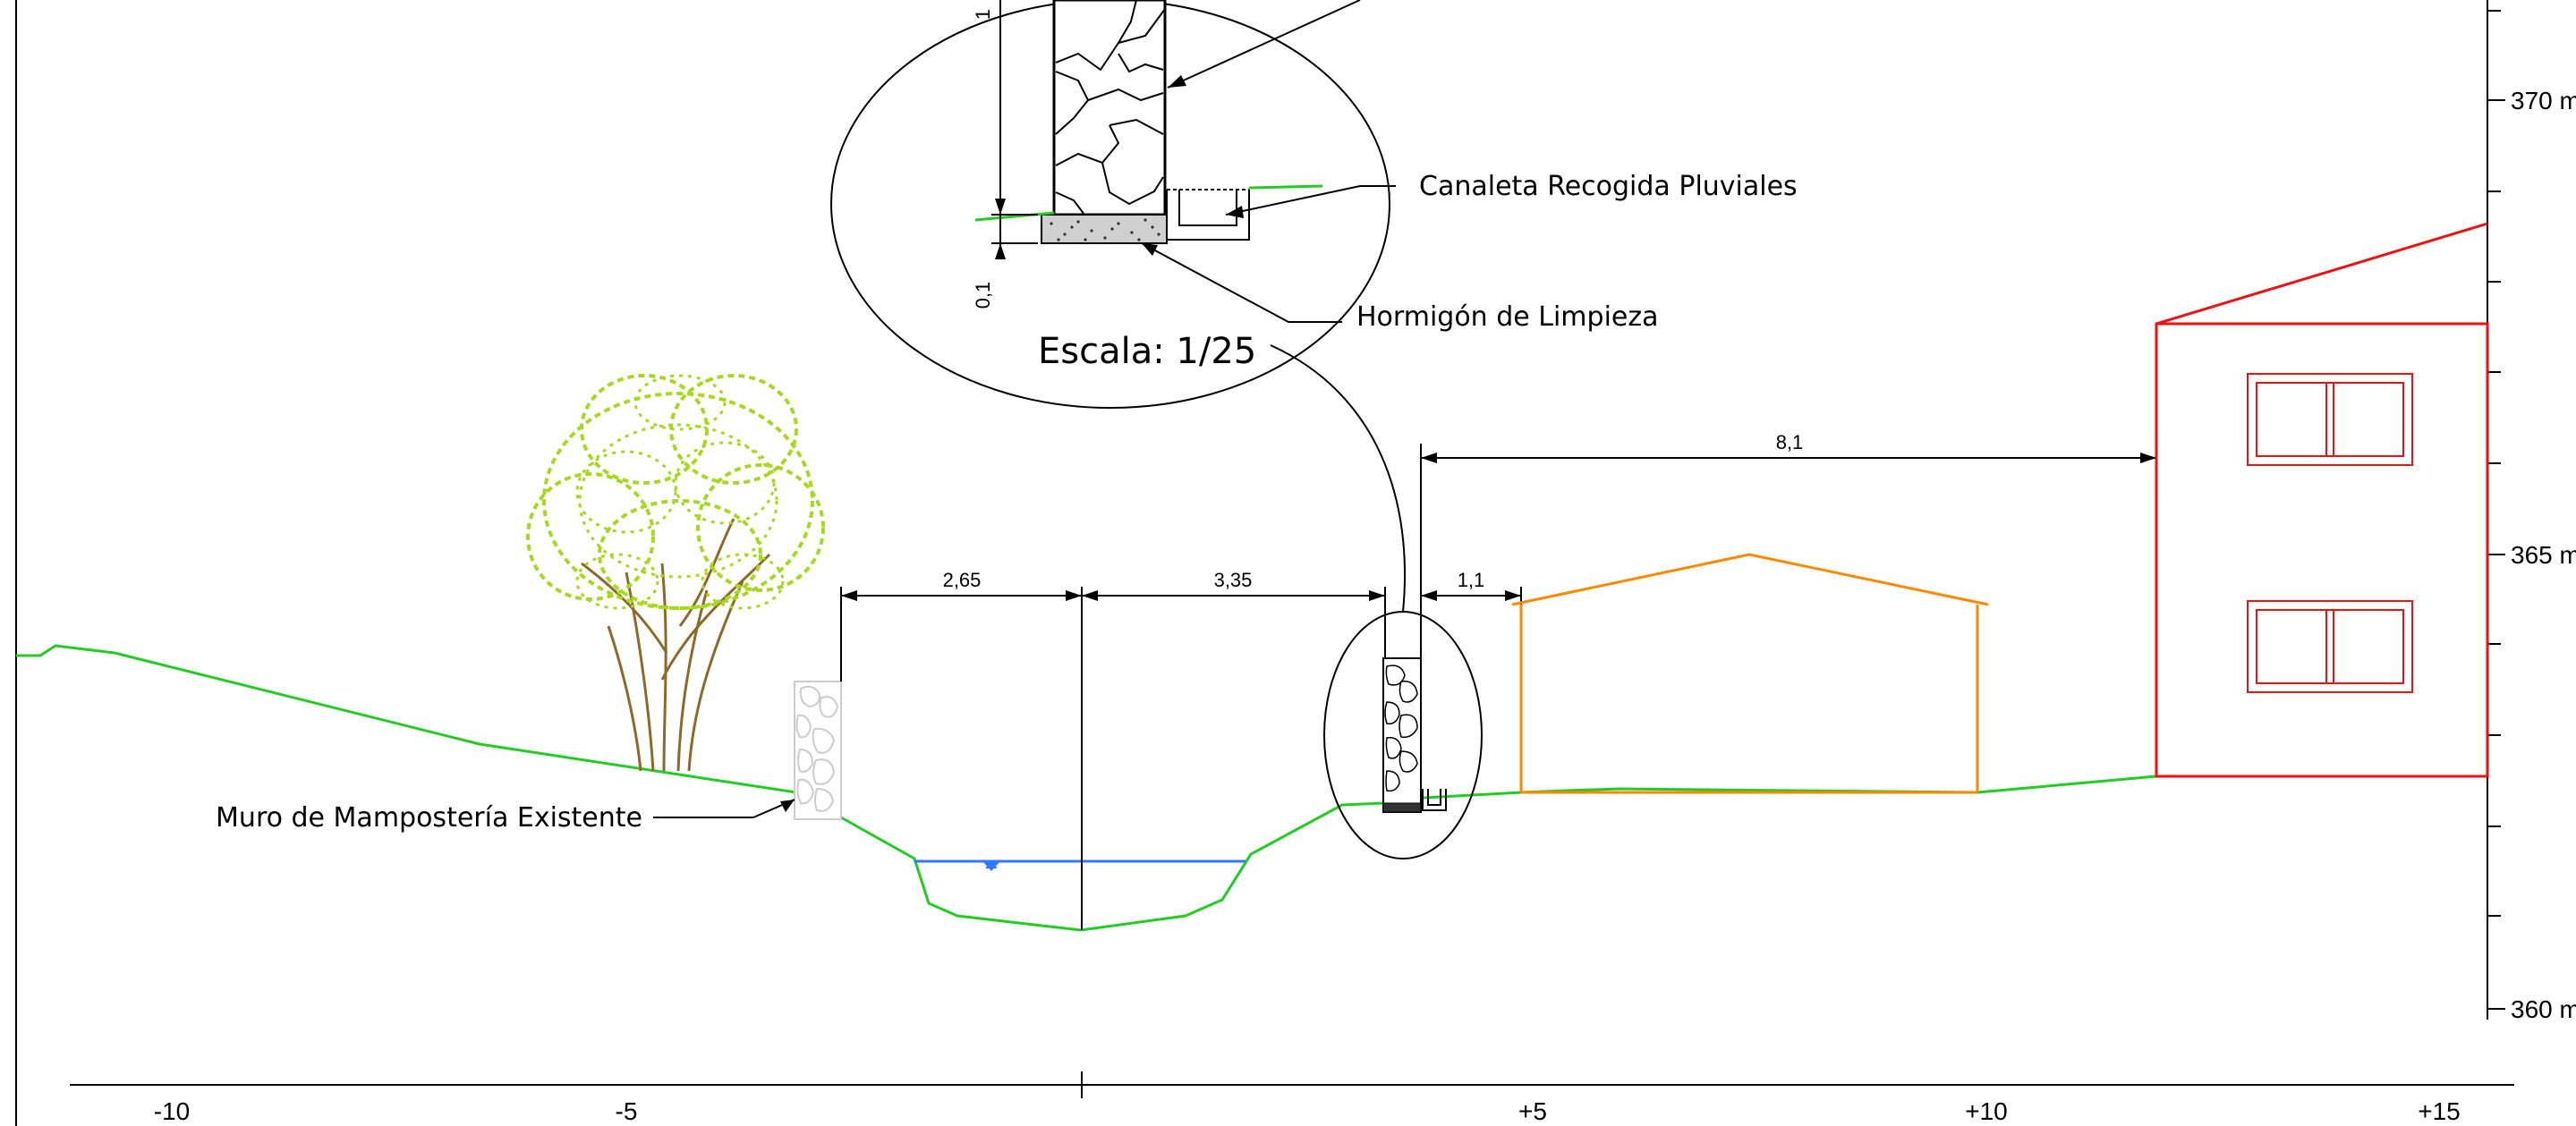 The height and width of the screenshot is (1126, 2576). Describe the element at coordinates (983, 15) in the screenshot. I see `detail-dim-vertical: 1` at that location.